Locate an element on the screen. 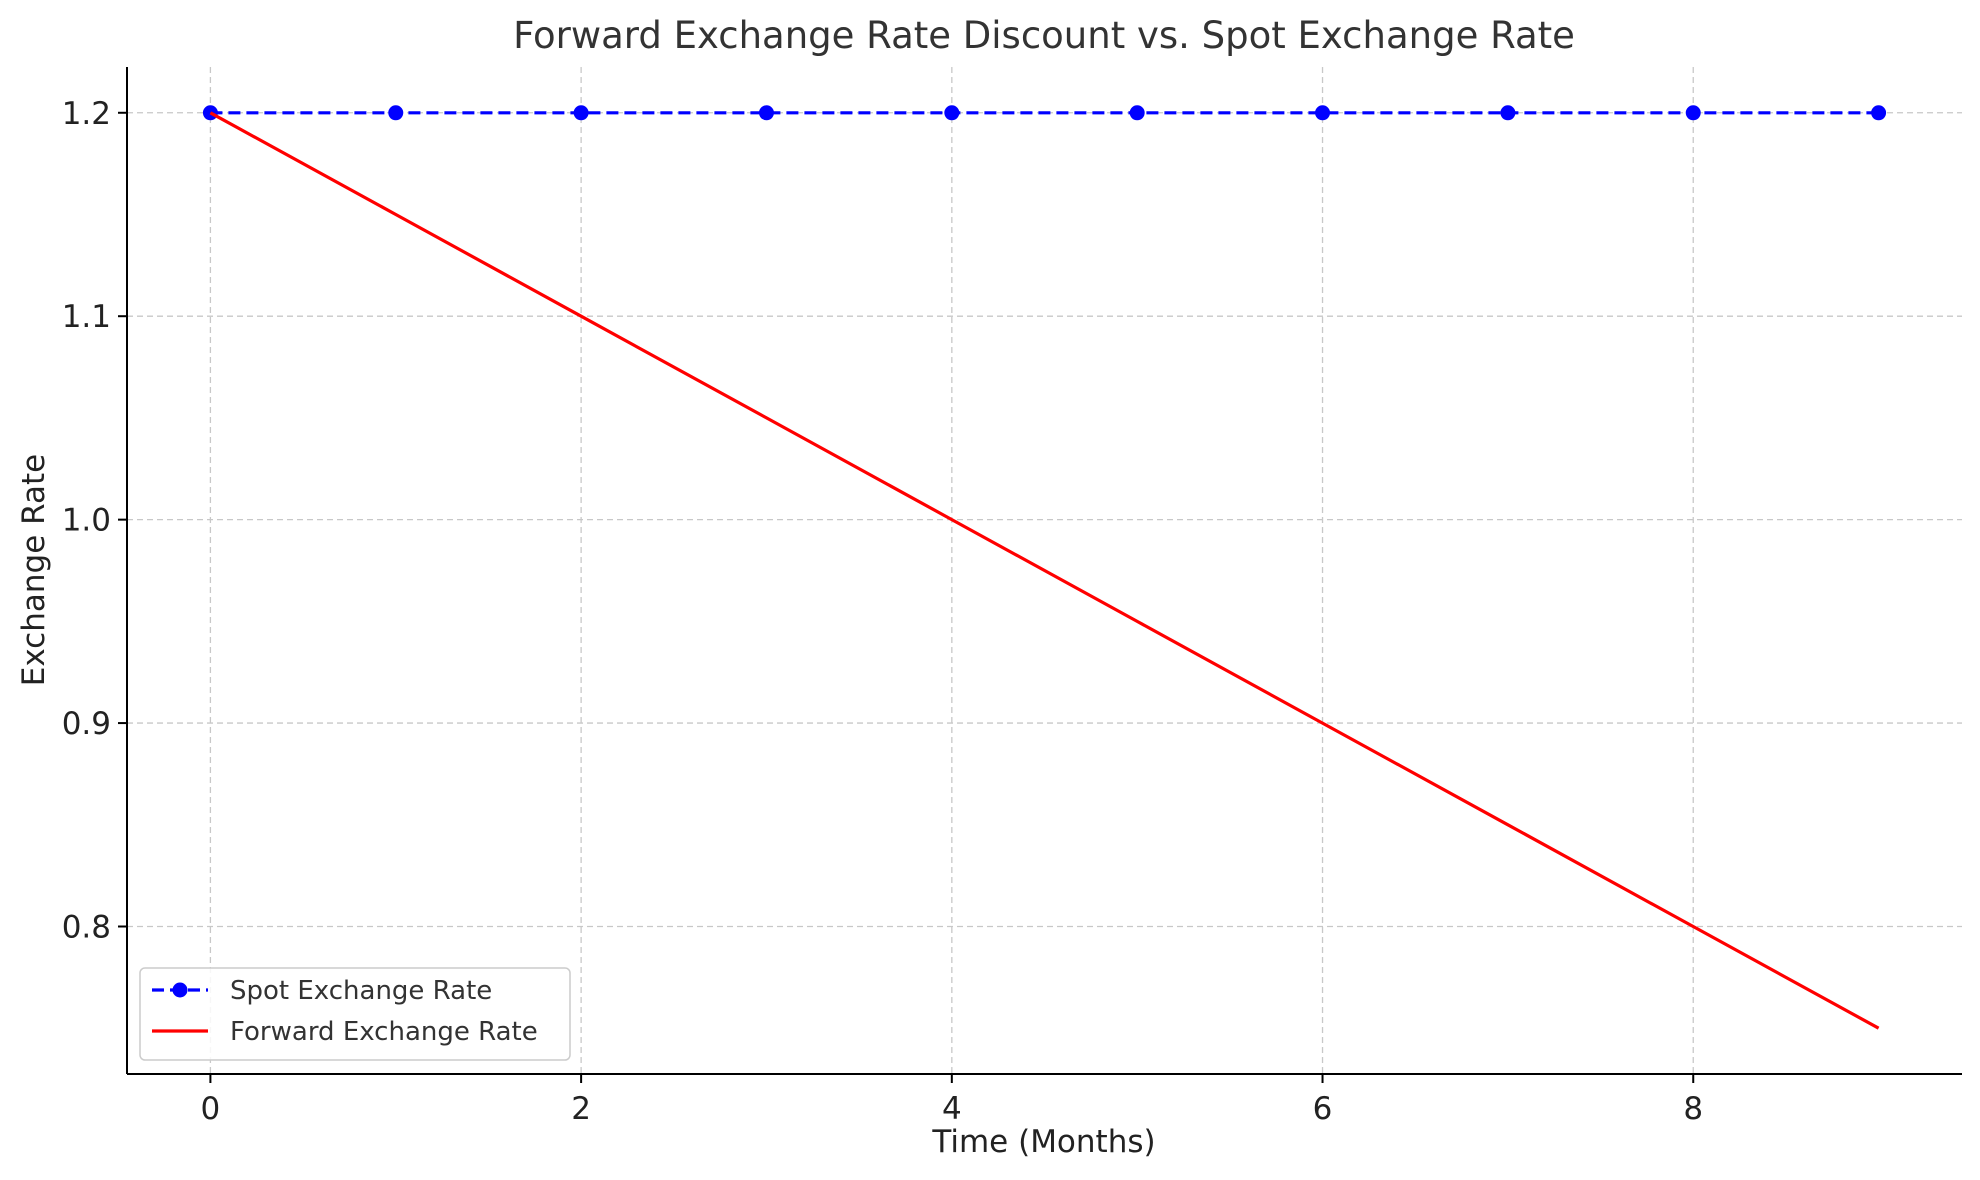 This screenshot has width=1980, height=1180. x-ticks: 0 2 4 6 8 is located at coordinates (952, 1100).